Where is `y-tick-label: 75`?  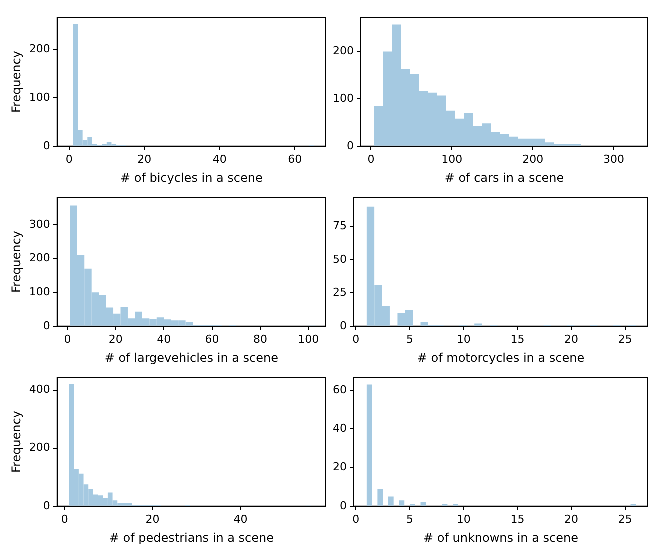
y-tick-label: 75 is located at coordinates (339, 226).